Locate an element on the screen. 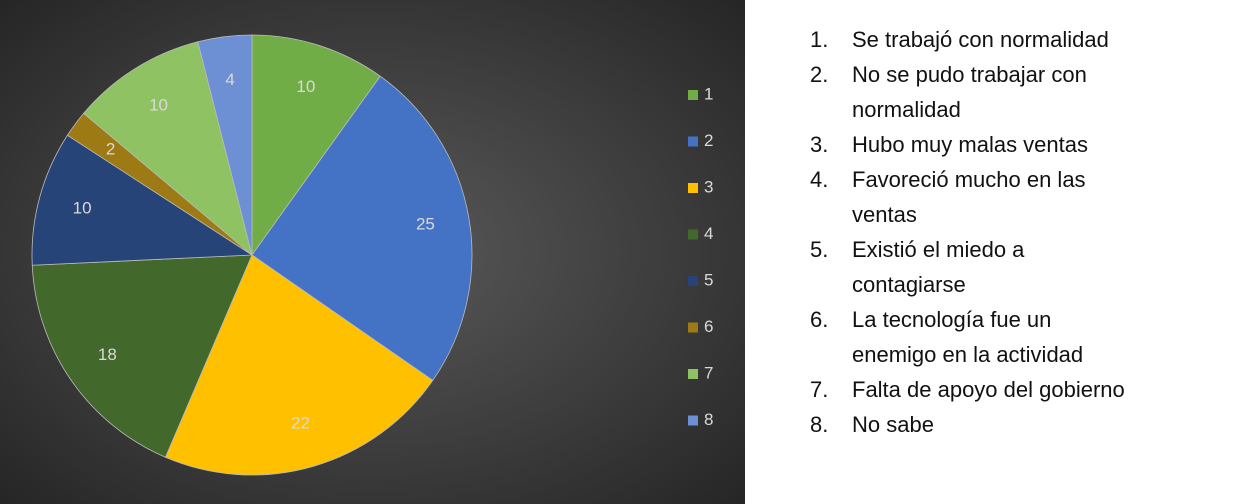  item-line: No sabe is located at coordinates (893, 424).